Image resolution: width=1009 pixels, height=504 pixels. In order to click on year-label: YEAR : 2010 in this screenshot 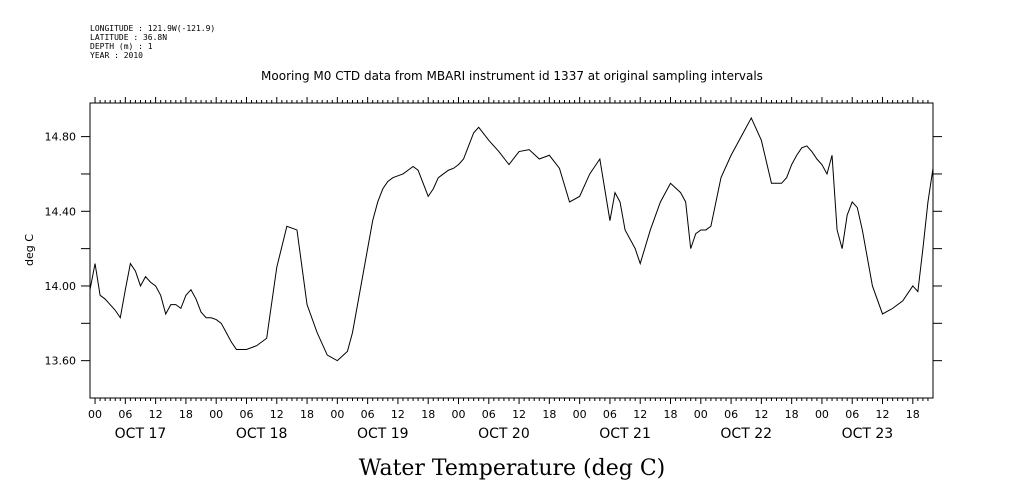, I will do `click(116, 55)`.